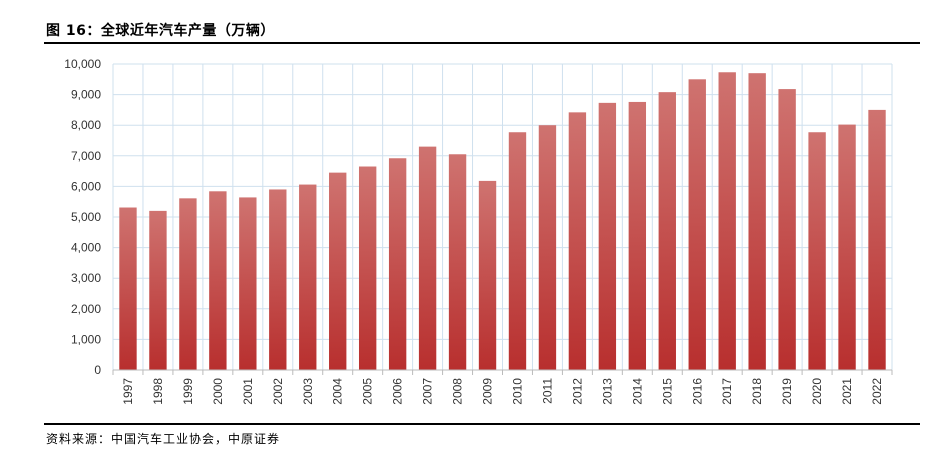 This screenshot has height=453, width=938. I want to click on x-tick-label: 2006, so click(398, 391).